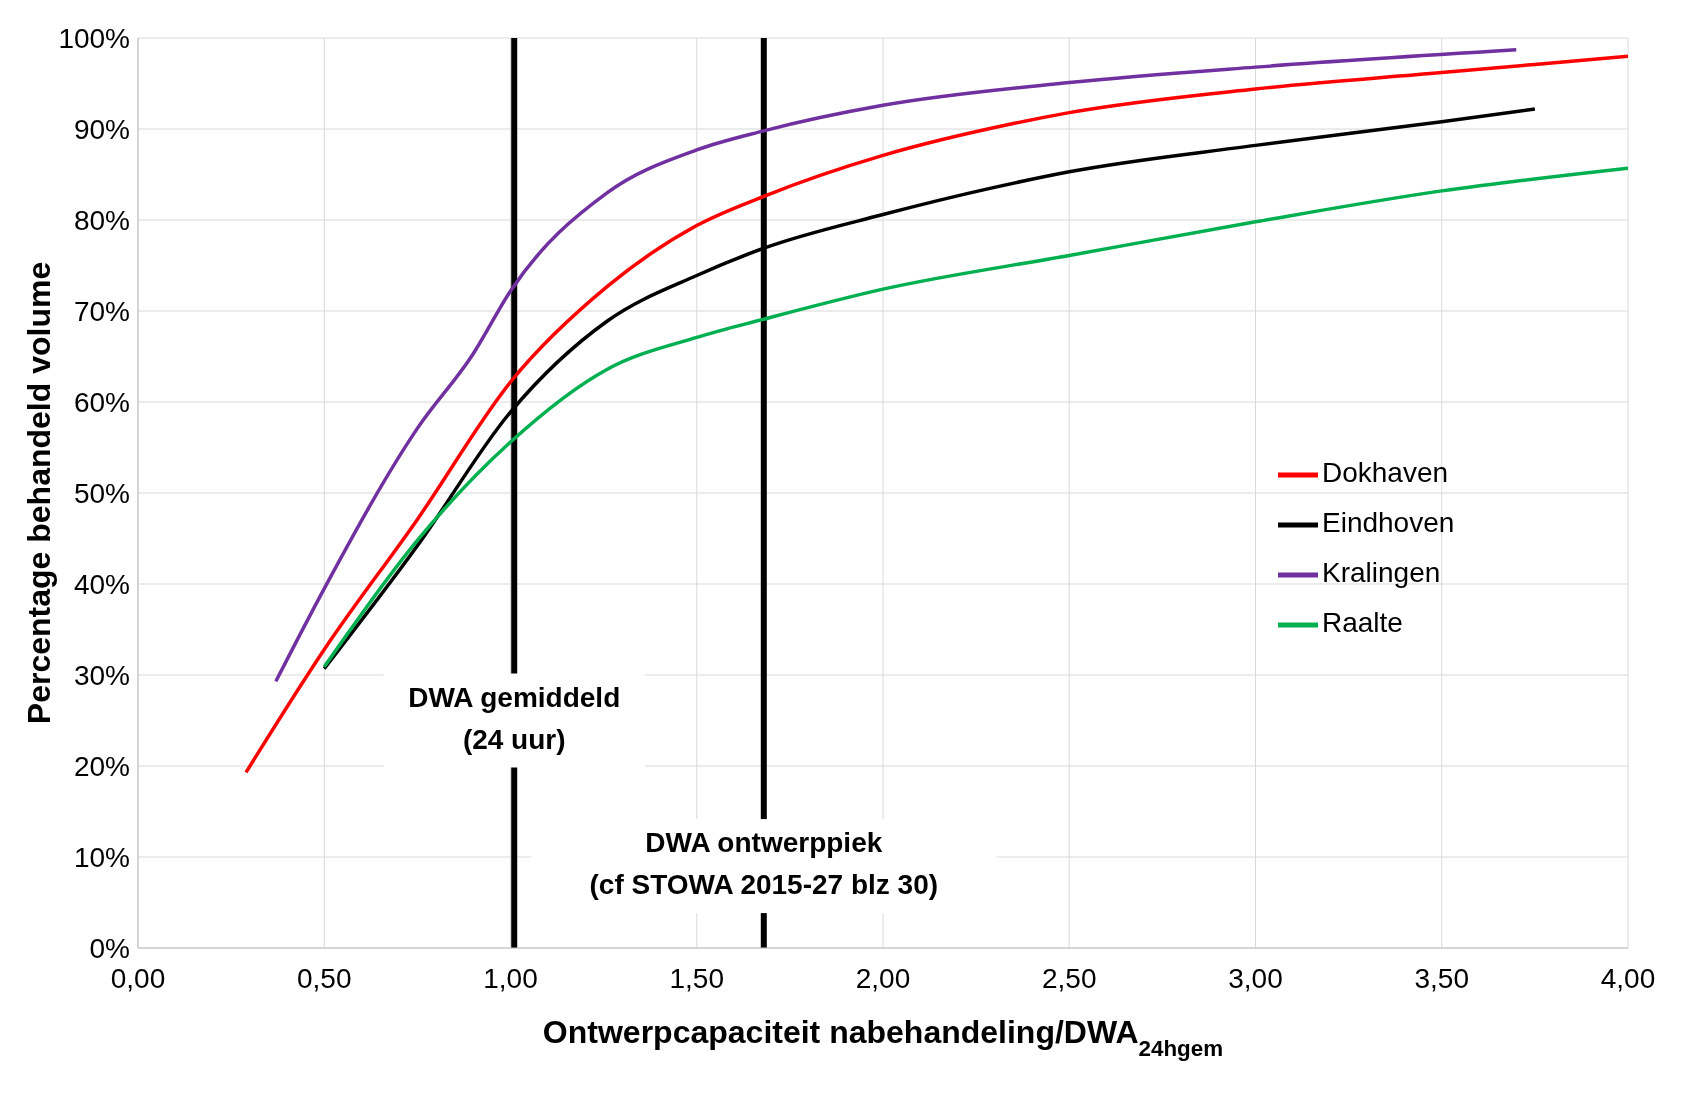 The height and width of the screenshot is (1111, 1689). I want to click on legend-label: Eindhoven, so click(1388, 522).